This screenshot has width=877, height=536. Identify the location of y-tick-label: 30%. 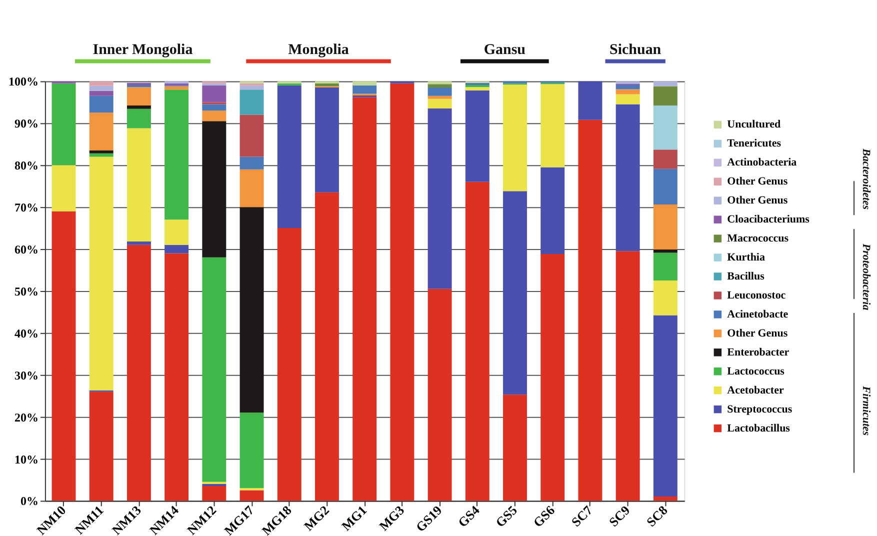
(26, 375).